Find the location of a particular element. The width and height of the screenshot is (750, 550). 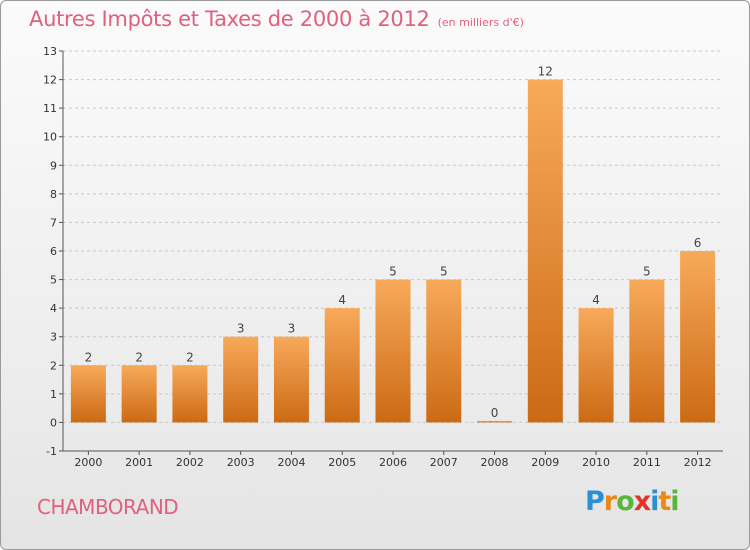

logo-letter: t is located at coordinates (664, 501).